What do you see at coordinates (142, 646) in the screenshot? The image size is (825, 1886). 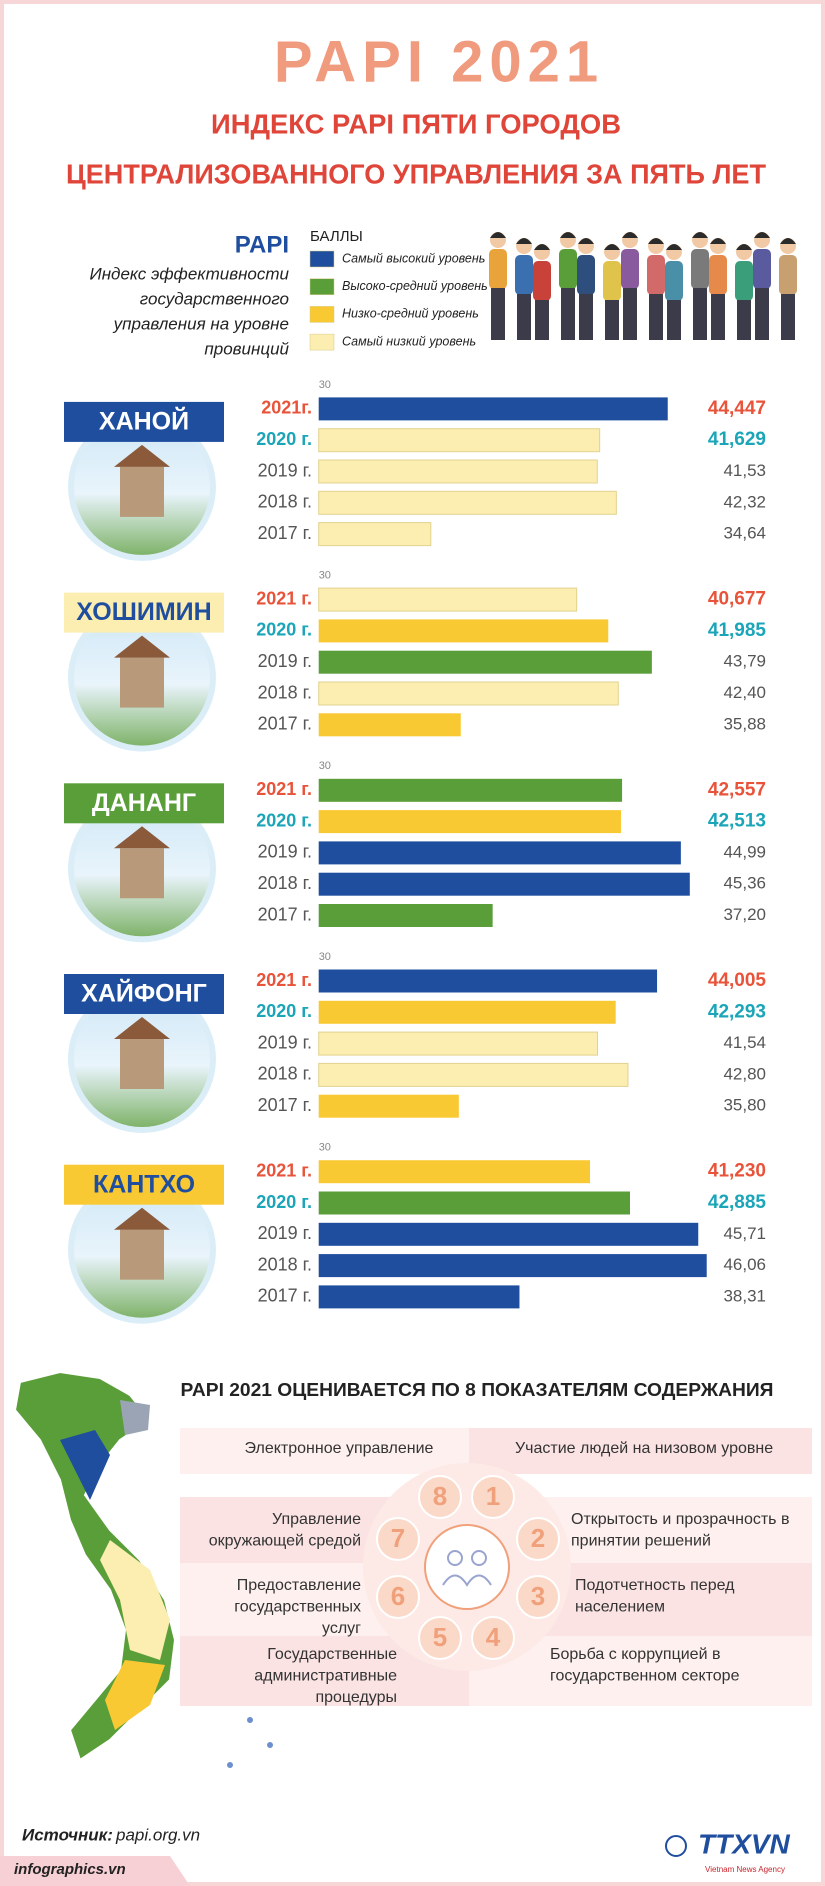 I see `photo-roof` at bounding box center [142, 646].